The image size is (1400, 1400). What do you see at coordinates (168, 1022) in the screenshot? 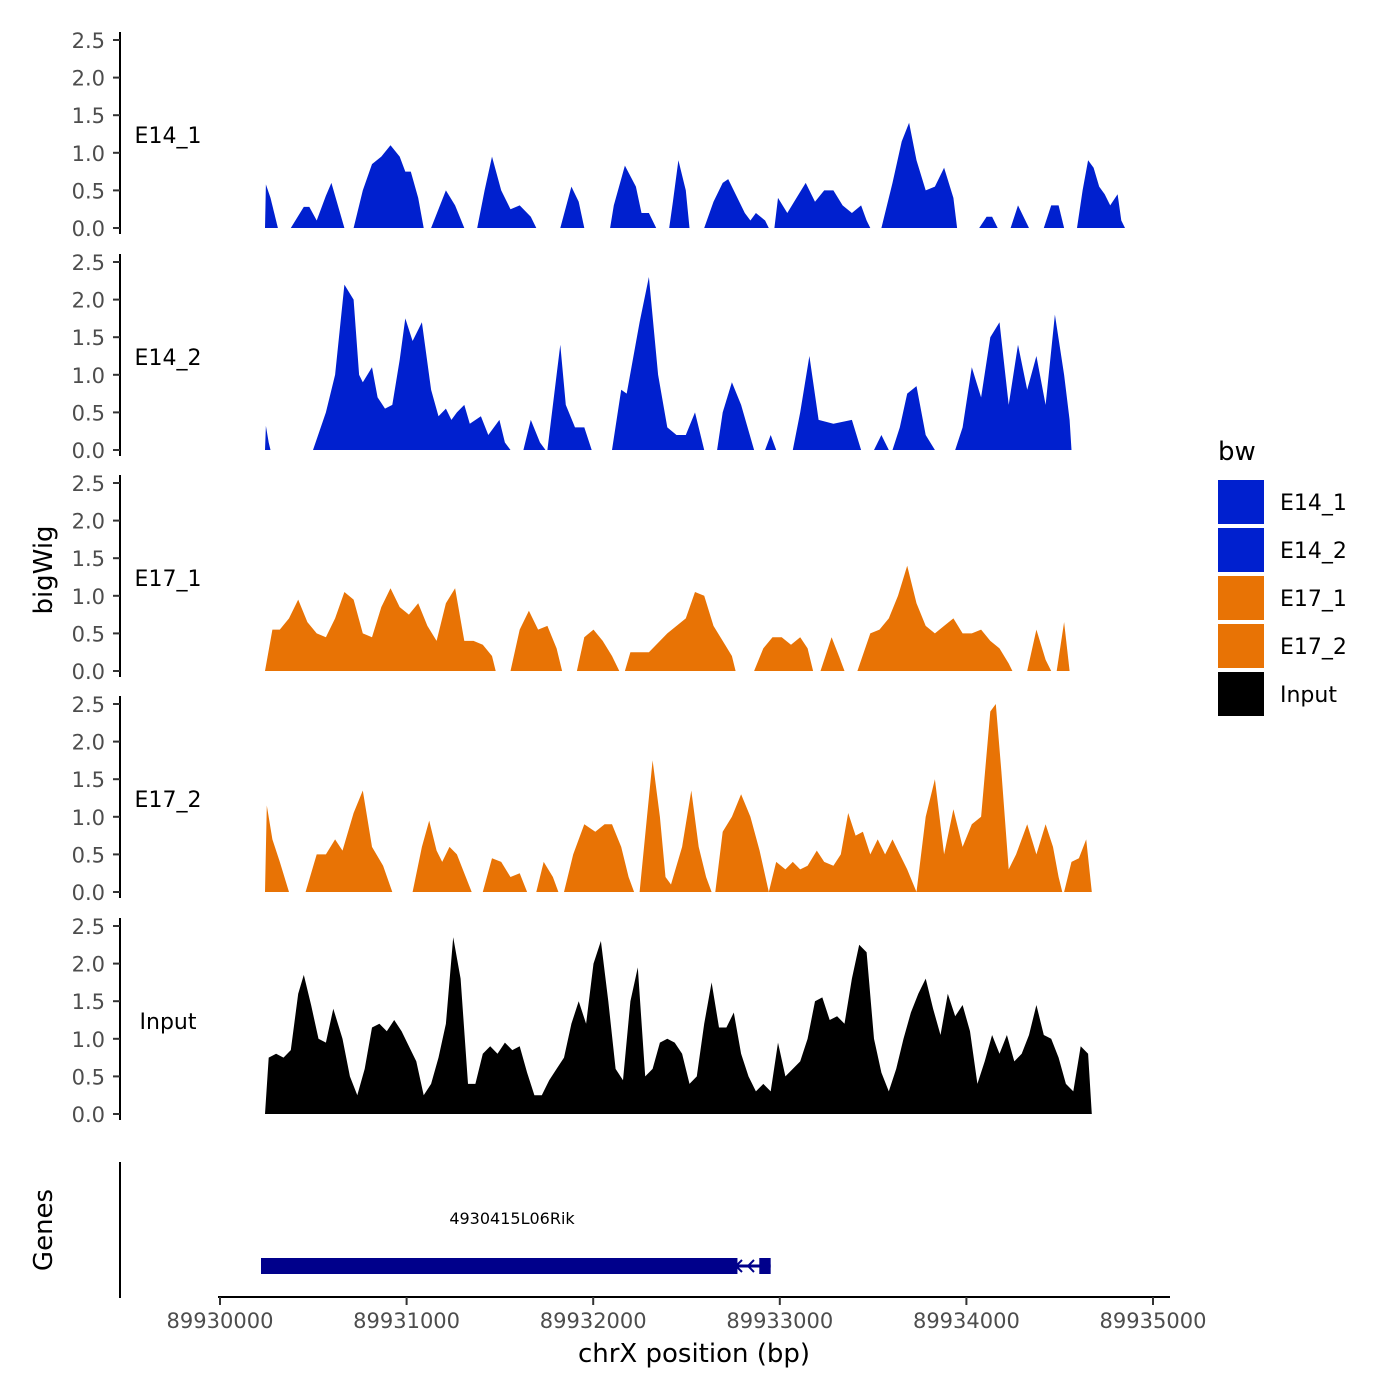
I see `track-label: Input` at bounding box center [168, 1022].